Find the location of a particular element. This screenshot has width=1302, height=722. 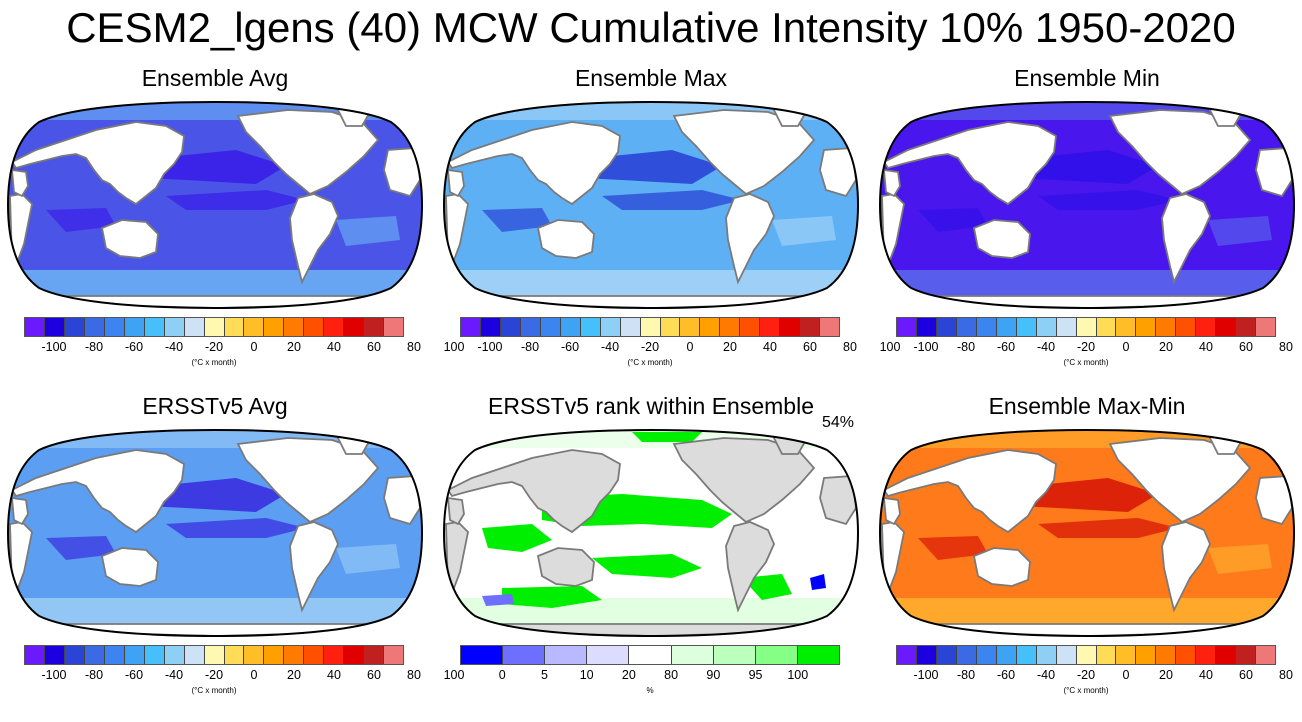

panel-title: Ensemble Max-Min is located at coordinates (1087, 406).